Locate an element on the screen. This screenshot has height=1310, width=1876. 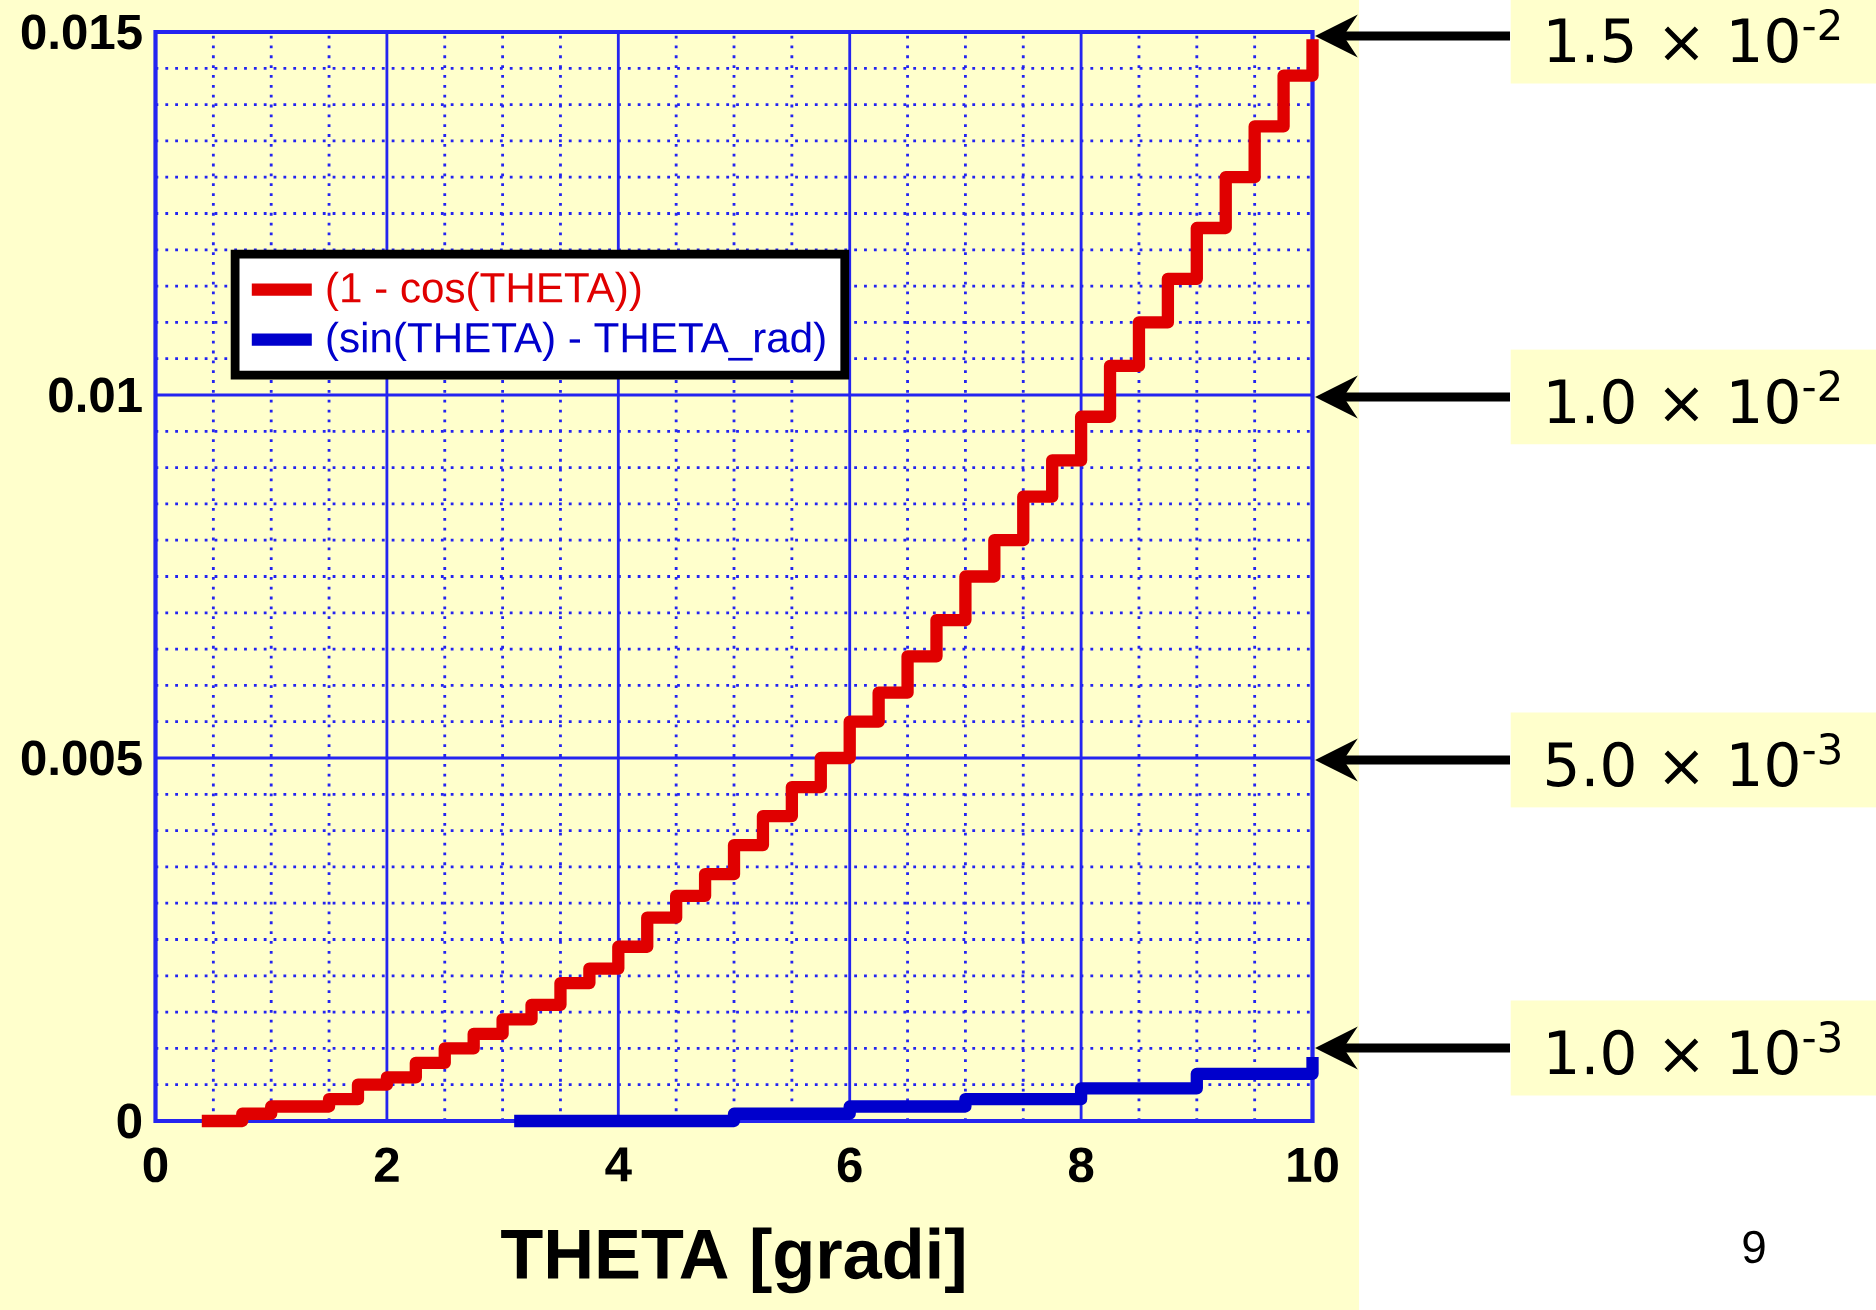
text: 9 is located at coordinates (1754, 1247).